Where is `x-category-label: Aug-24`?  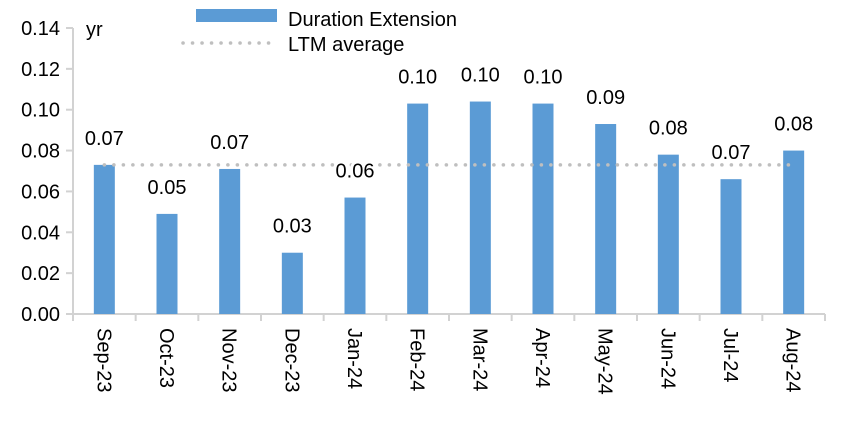
x-category-label: Aug-24 is located at coordinates (793, 360).